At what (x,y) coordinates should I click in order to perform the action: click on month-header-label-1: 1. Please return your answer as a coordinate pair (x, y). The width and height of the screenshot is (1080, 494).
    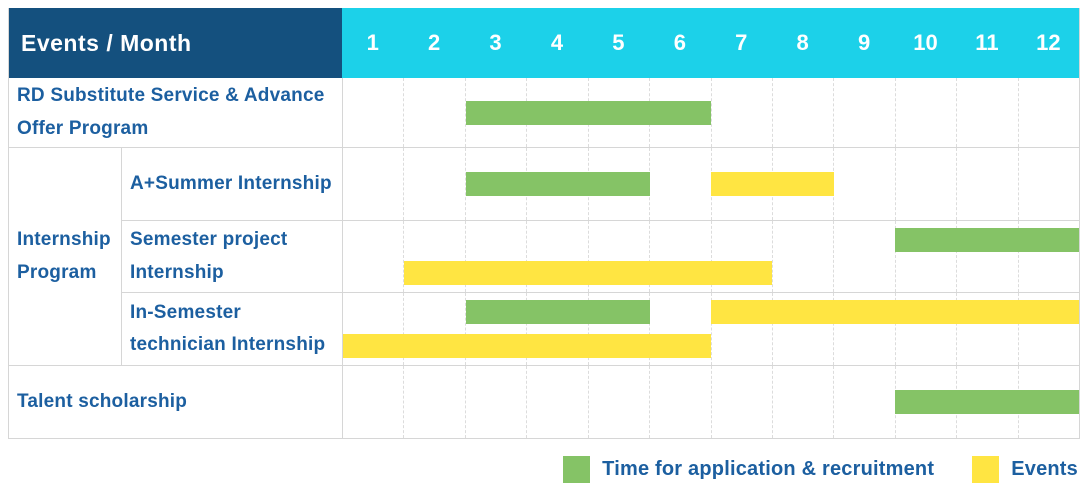
    Looking at the image, I should click on (372, 42).